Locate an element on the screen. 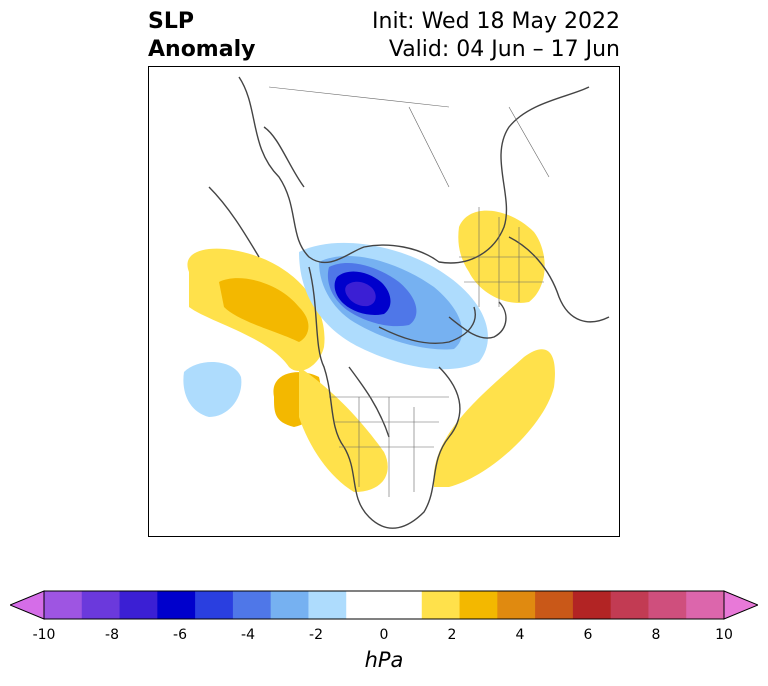  colorbar-tick-label: -10 is located at coordinates (44, 635).